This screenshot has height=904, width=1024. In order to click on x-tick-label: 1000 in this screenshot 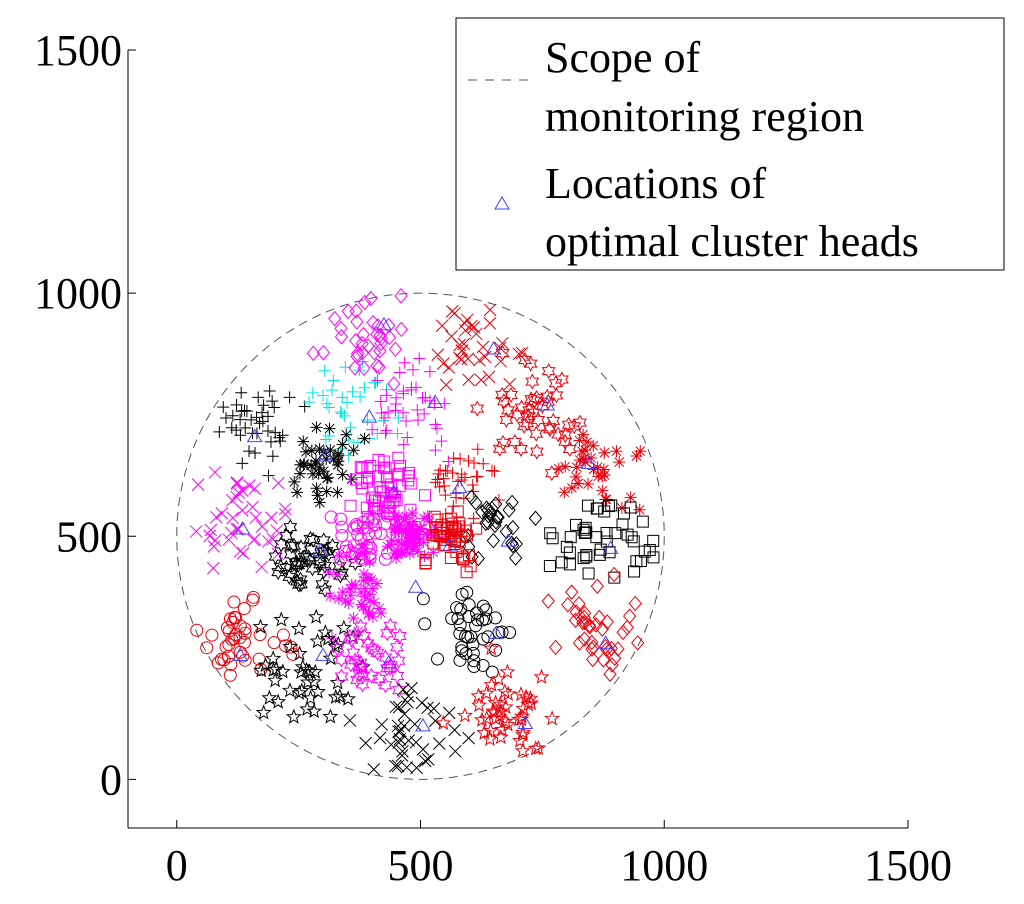, I will do `click(664, 865)`.